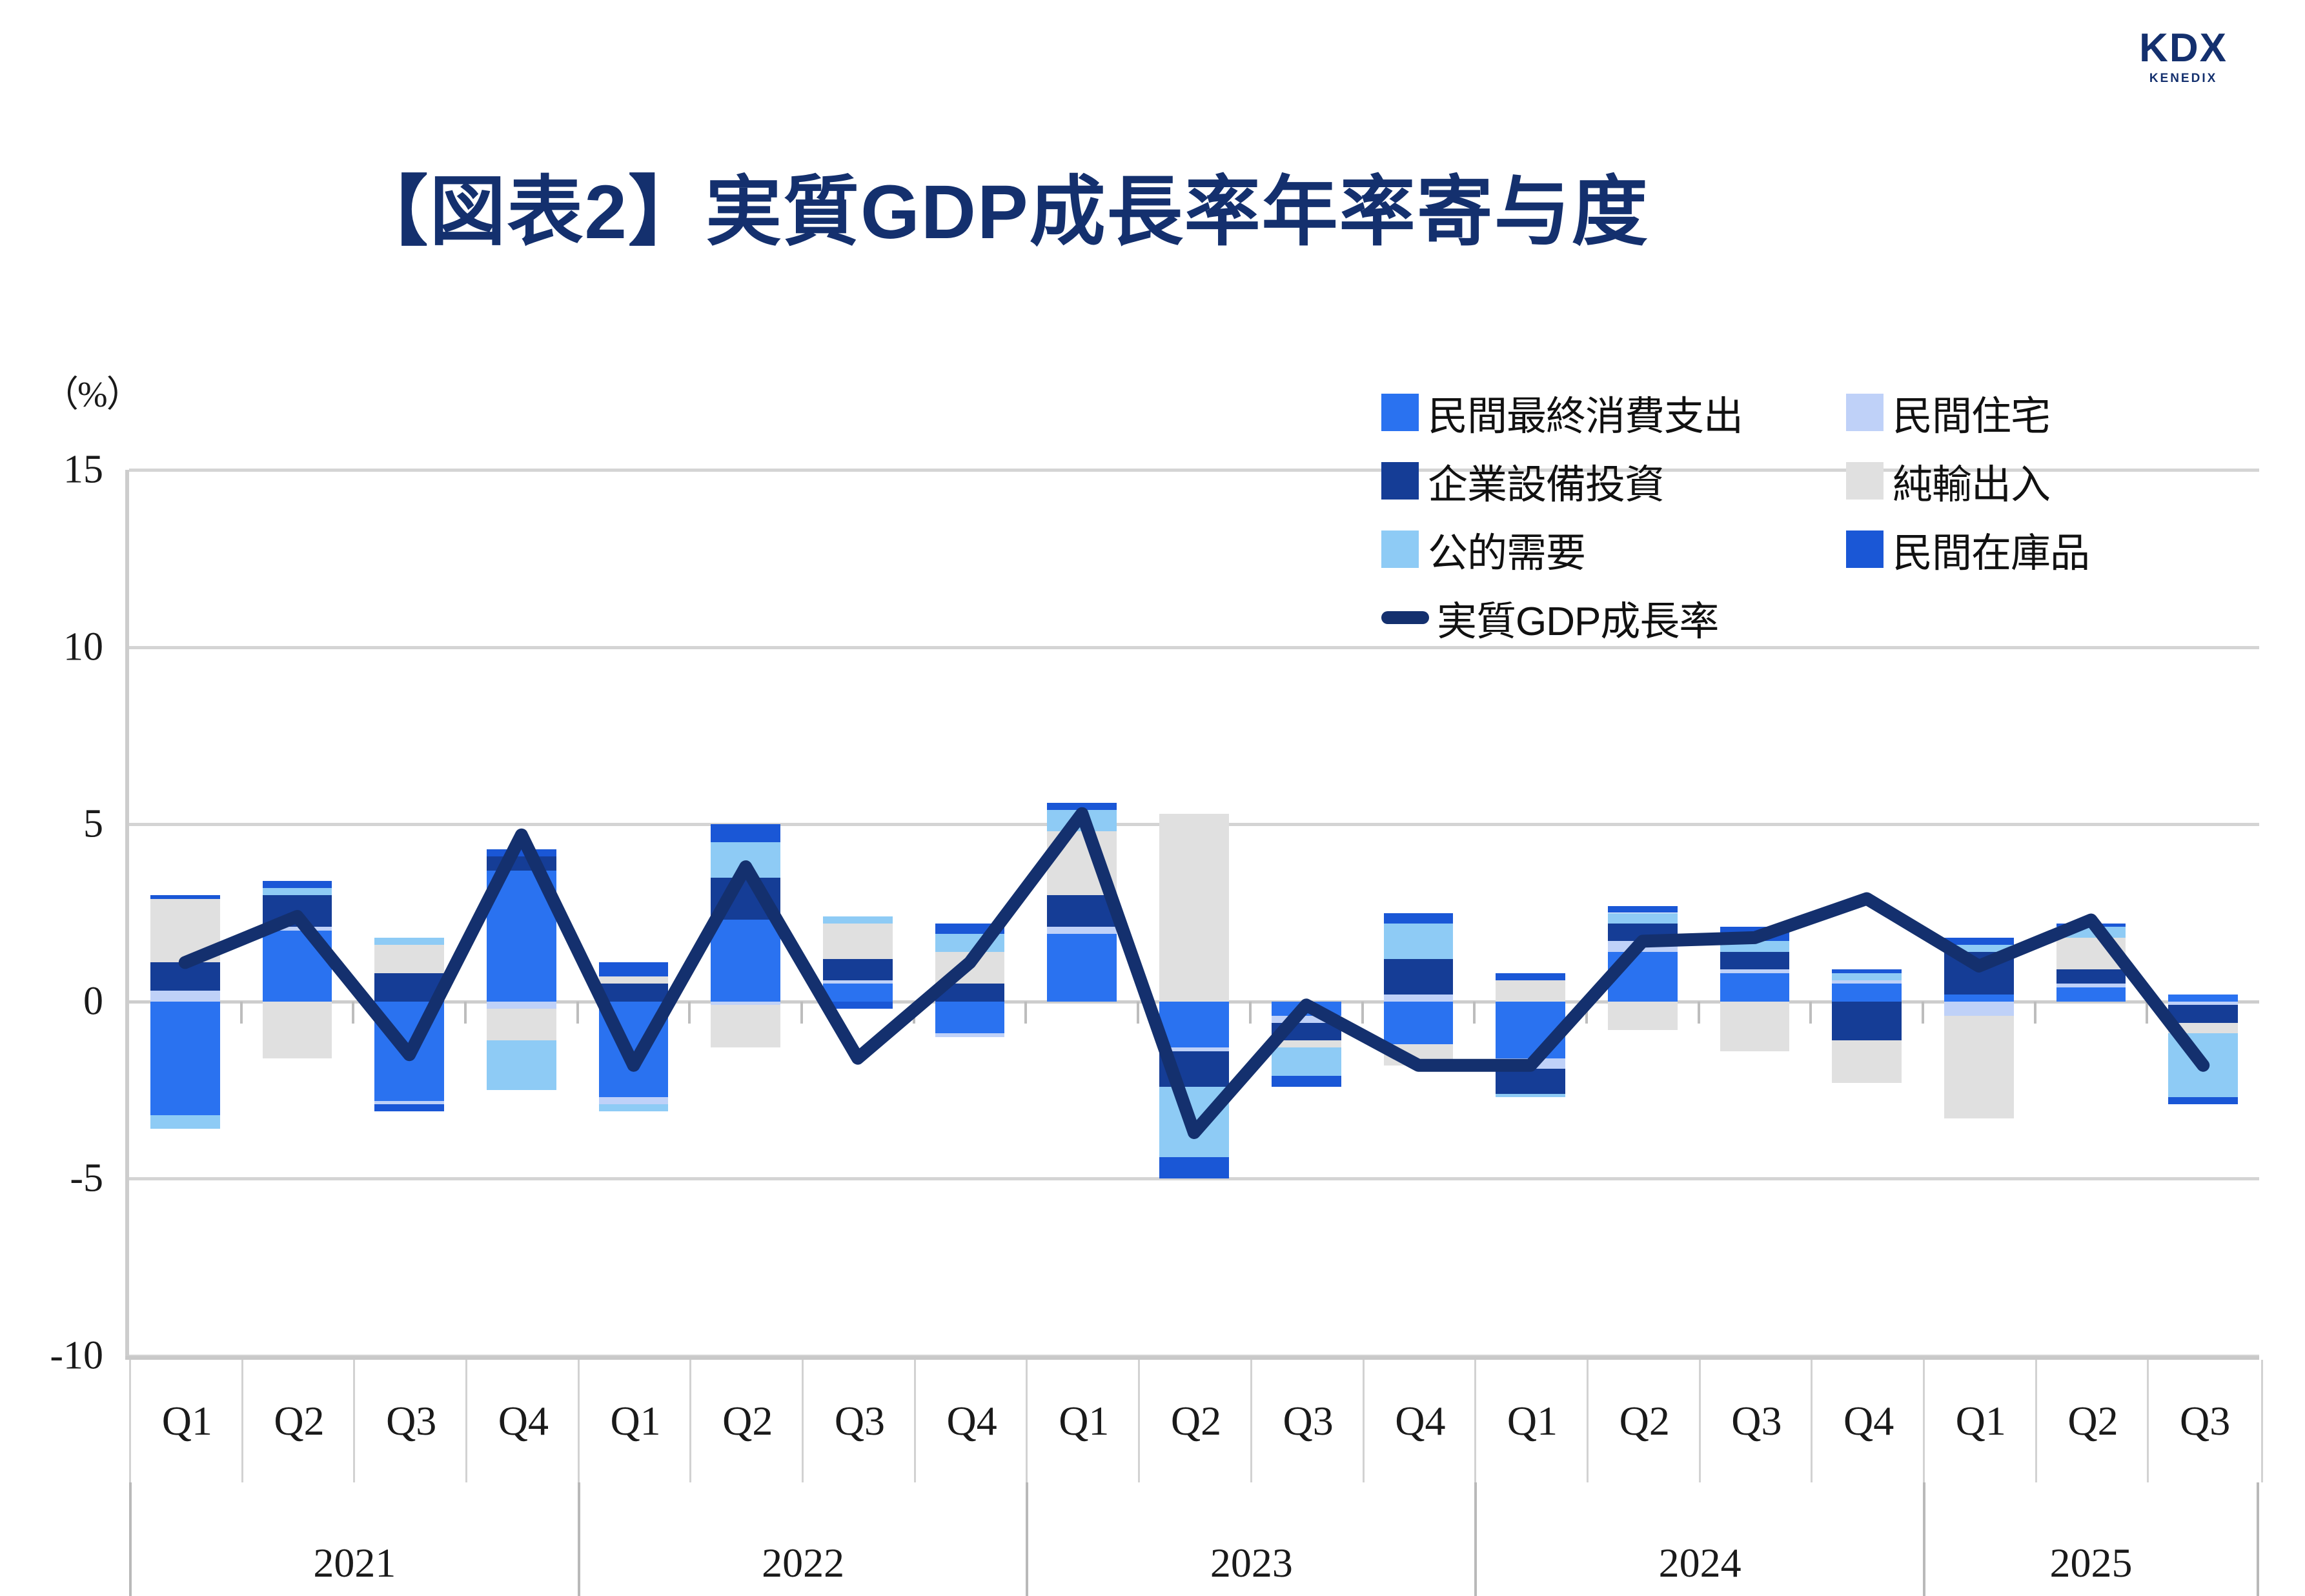 The width and height of the screenshot is (2305, 1596). Describe the element at coordinates (1613, 549) in the screenshot. I see `legend-item-public: 公的需要` at that location.